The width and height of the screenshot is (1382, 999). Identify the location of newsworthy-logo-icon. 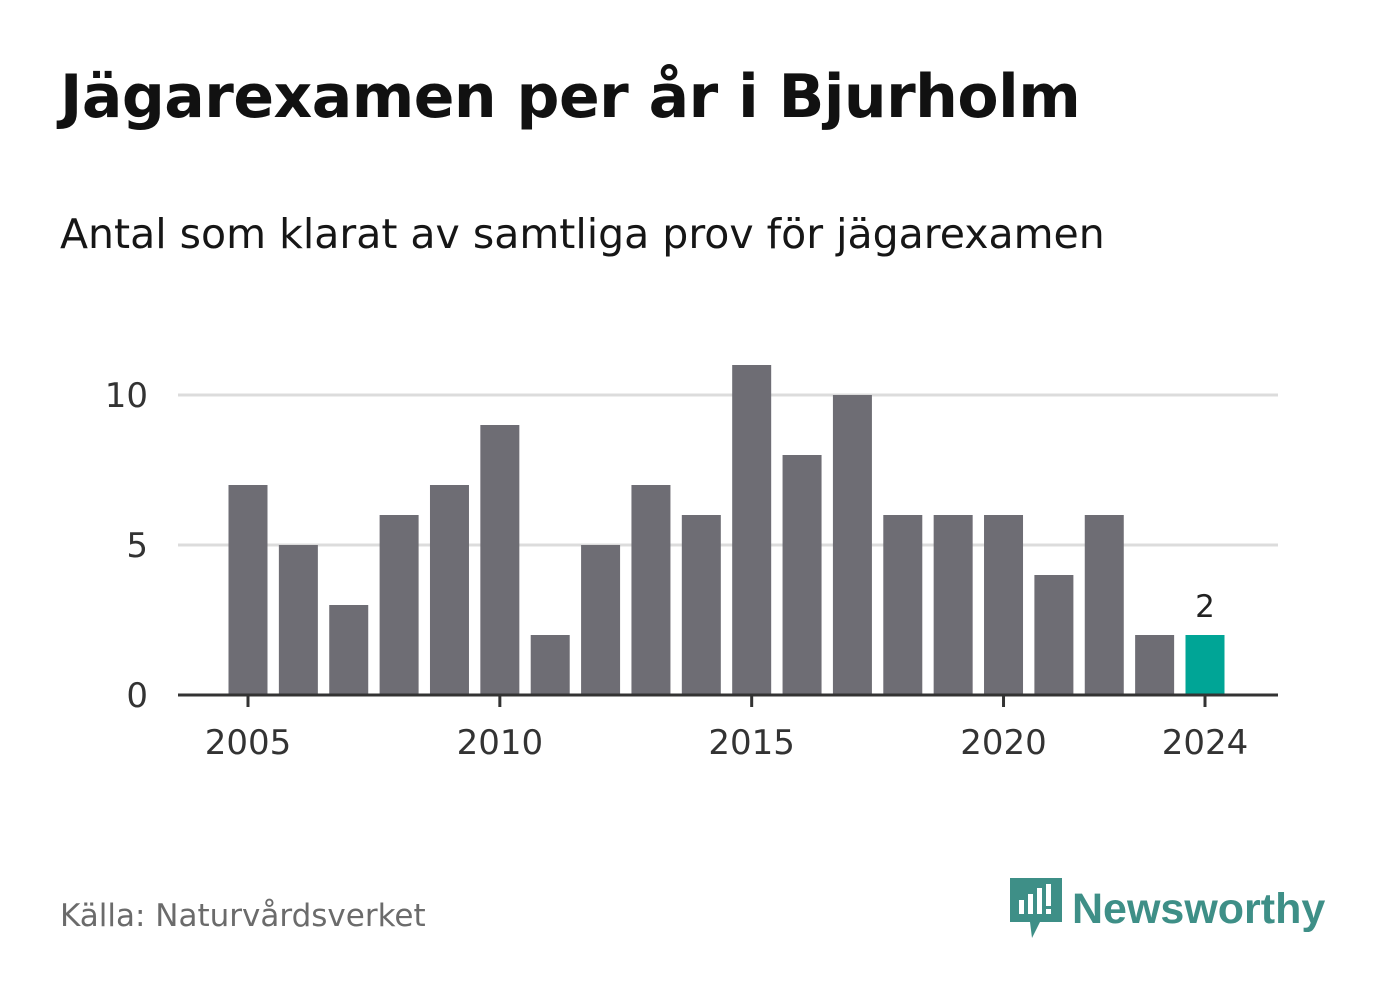
(1036, 908).